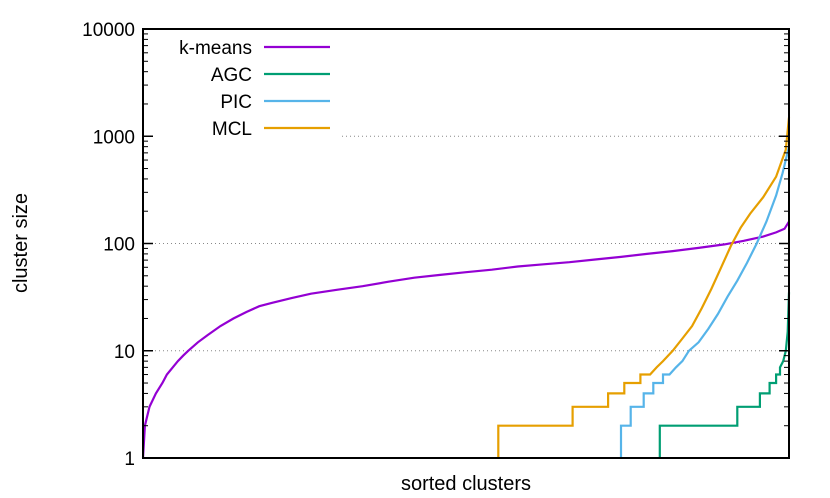 This screenshot has height=498, width=830. Describe the element at coordinates (21, 243) in the screenshot. I see `y-axis-title: cluster size` at that location.